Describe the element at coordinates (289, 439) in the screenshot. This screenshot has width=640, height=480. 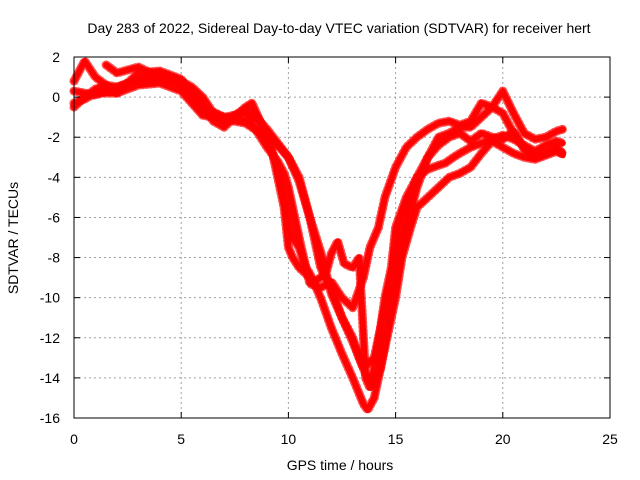
I see `x-tick-label: 10` at that location.